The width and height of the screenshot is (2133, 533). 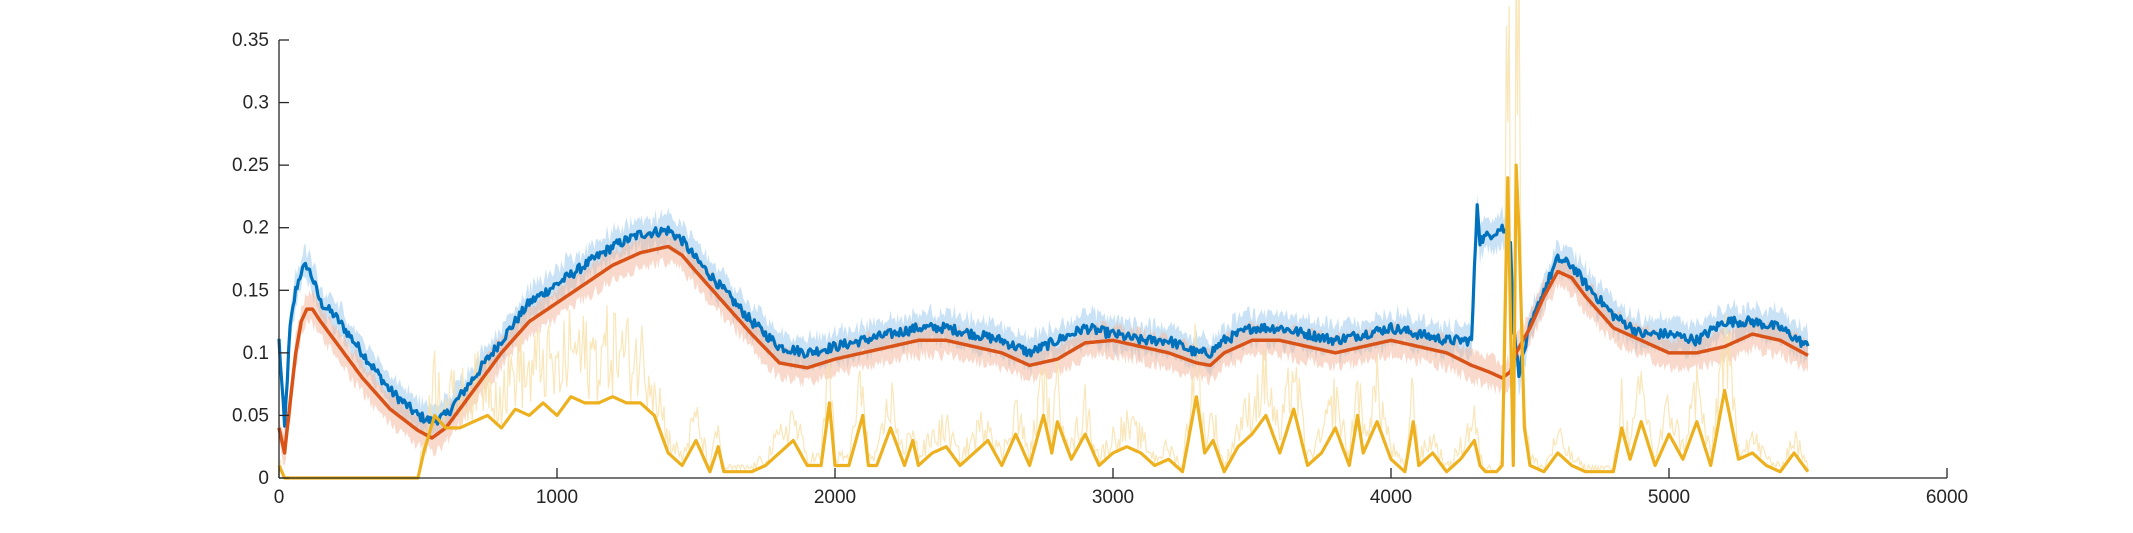 What do you see at coordinates (1391, 497) in the screenshot?
I see `x-tick-label: 4000` at bounding box center [1391, 497].